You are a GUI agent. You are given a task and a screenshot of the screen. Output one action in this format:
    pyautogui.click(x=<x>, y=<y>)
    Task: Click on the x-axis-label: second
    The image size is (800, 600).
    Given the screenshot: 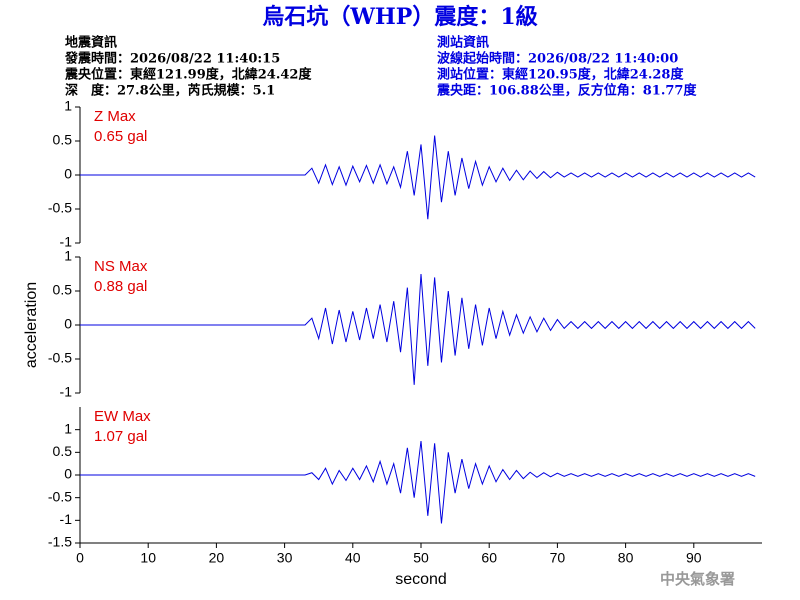 What is the action you would take?
    pyautogui.click(x=421, y=579)
    